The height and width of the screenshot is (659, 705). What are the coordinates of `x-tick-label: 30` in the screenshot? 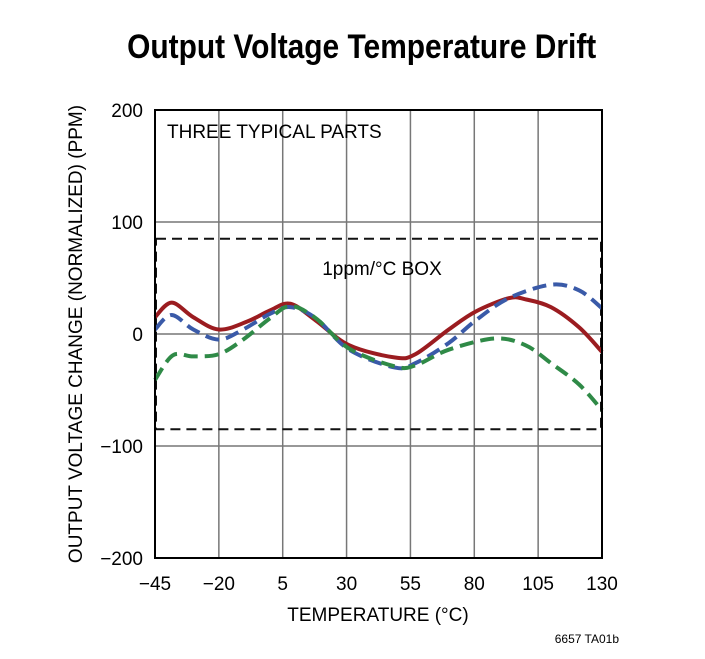 It's located at (346, 584).